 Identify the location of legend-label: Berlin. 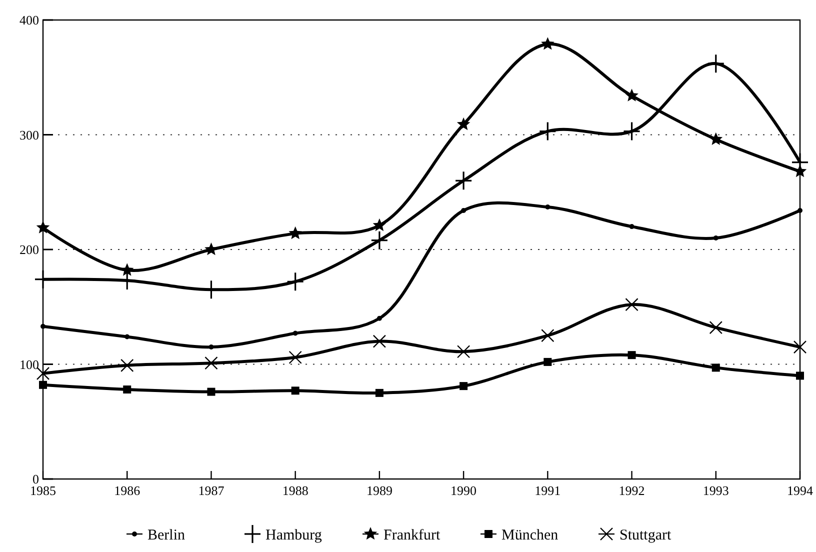
(167, 535).